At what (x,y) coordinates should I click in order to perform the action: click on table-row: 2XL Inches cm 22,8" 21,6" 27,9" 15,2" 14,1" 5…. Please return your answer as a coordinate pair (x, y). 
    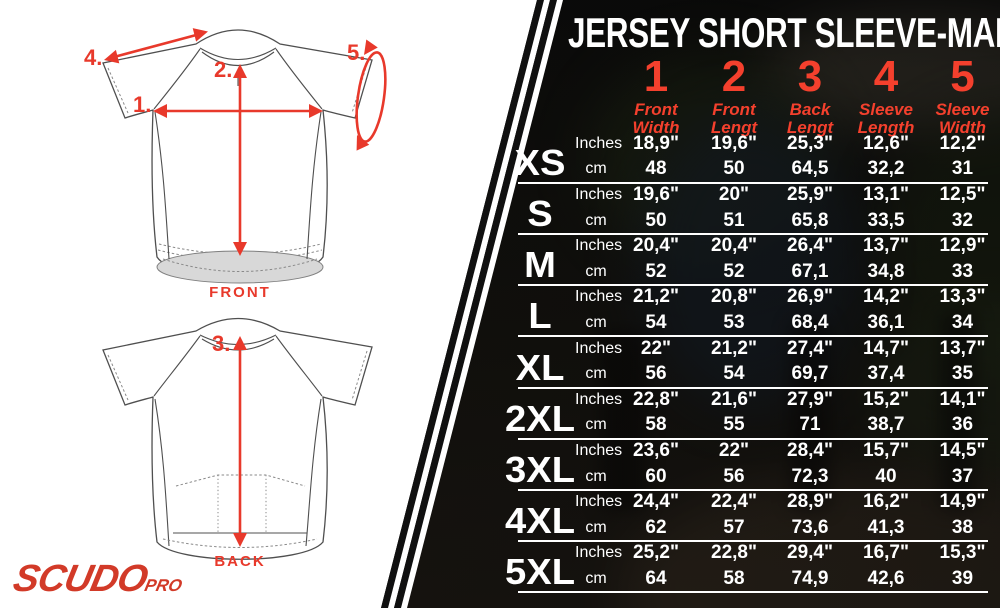
    Looking at the image, I should click on (752, 414).